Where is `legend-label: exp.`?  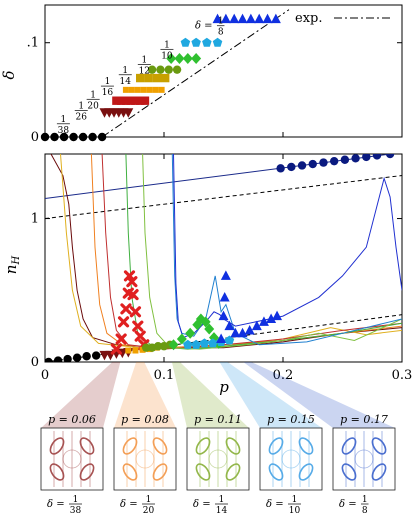 legend-label: exp. is located at coordinates (308, 18).